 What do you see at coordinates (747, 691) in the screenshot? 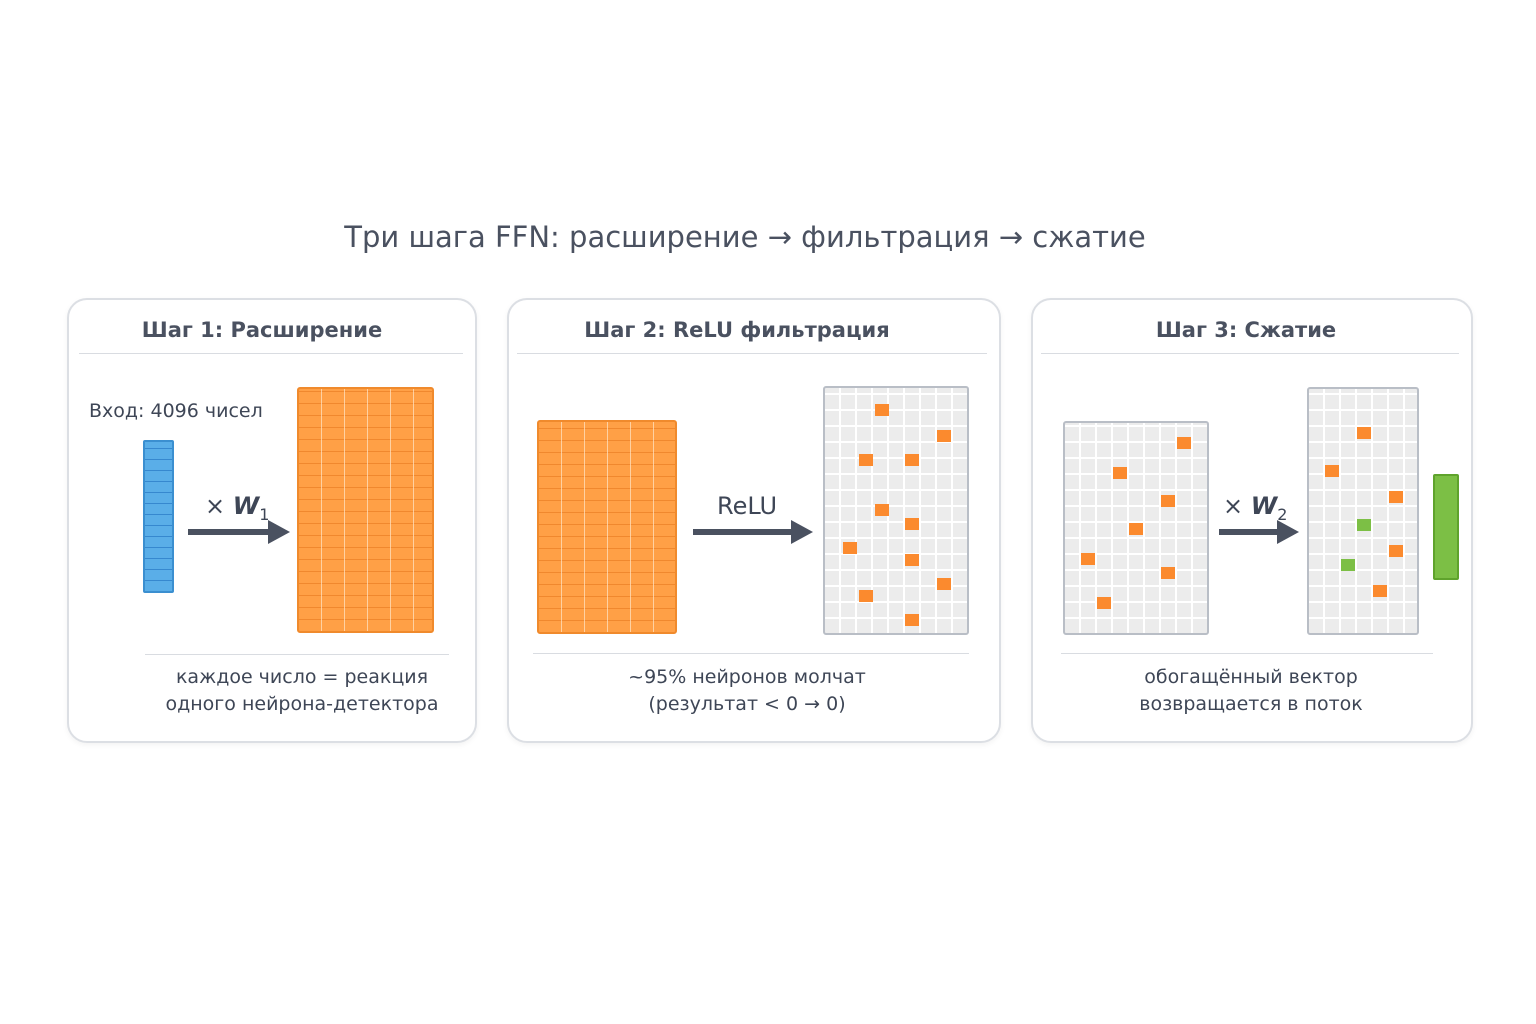
I see `caption: ~95% нейронов молчат (результат < 0 → 0)` at bounding box center [747, 691].